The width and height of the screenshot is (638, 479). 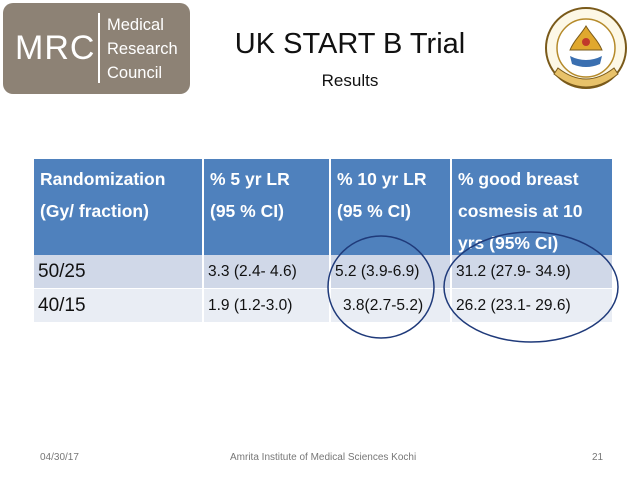 What do you see at coordinates (390, 305) in the screenshot?
I see `table-cell: 3.8(2.7-5.2)` at bounding box center [390, 305].